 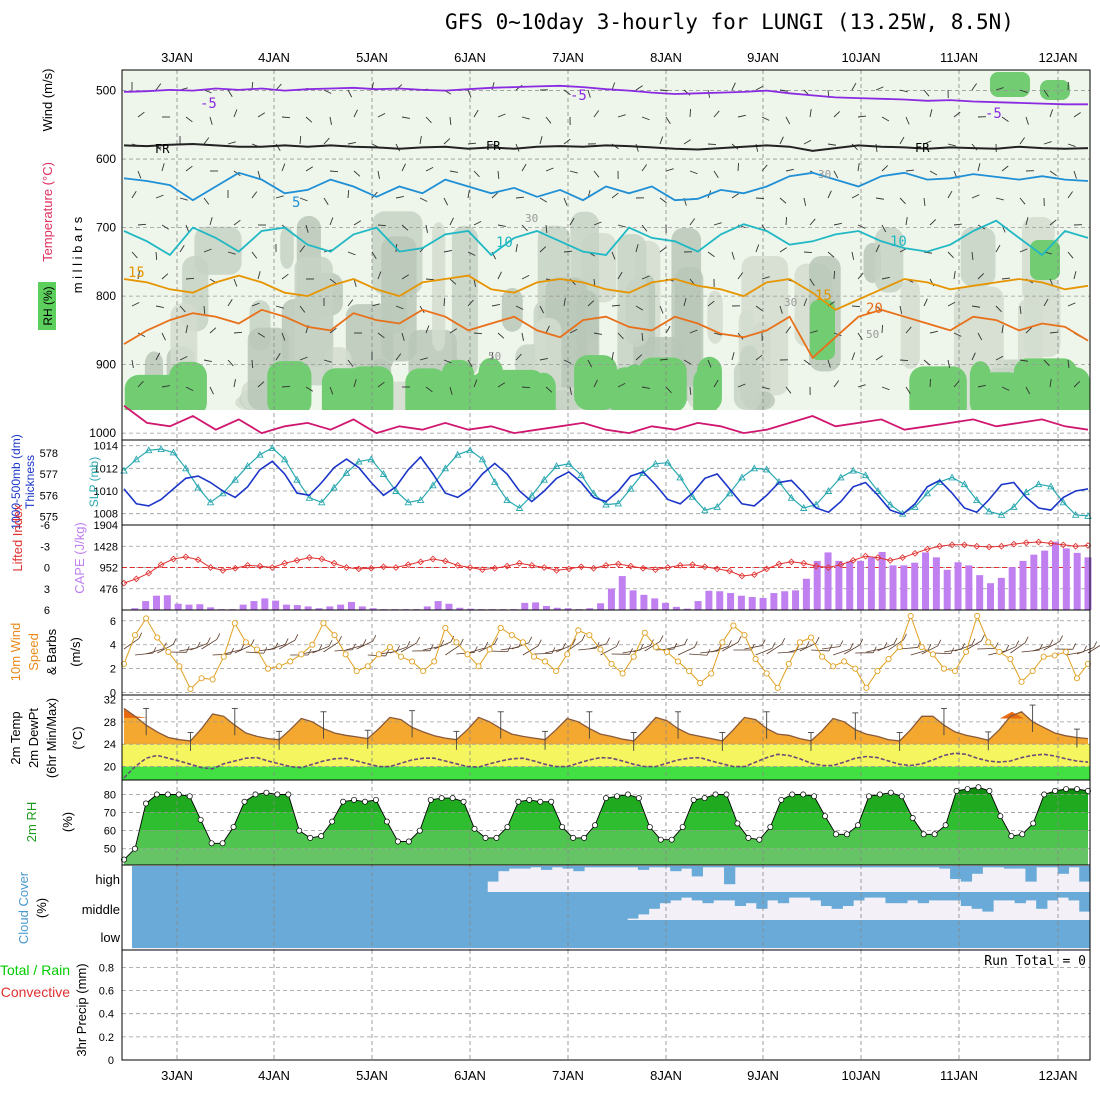 What do you see at coordinates (110, 768) in the screenshot?
I see `temp-tick: 20` at bounding box center [110, 768].